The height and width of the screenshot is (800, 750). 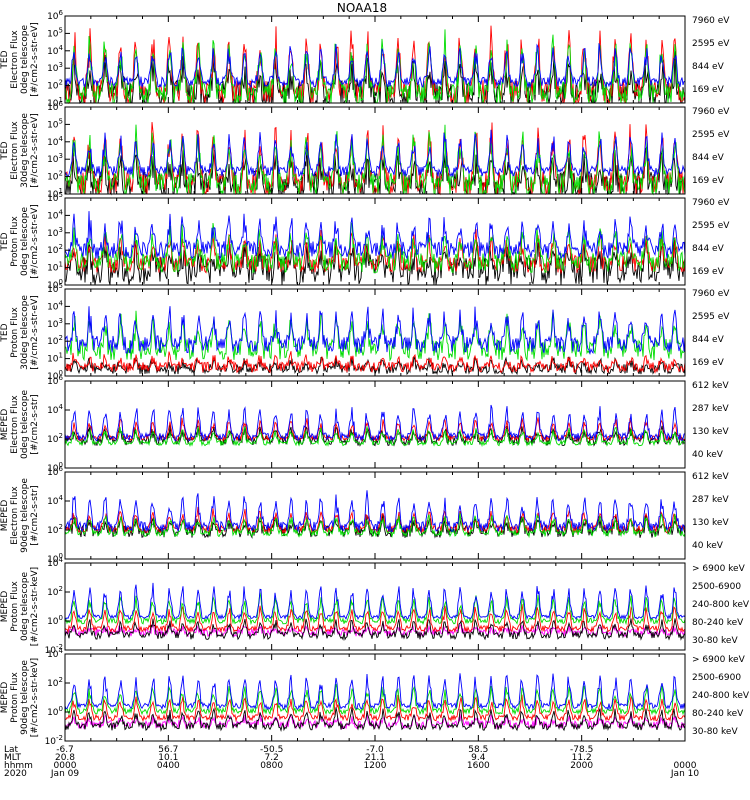 I want to click on x-tick-label: -78.5, so click(x=581, y=750).